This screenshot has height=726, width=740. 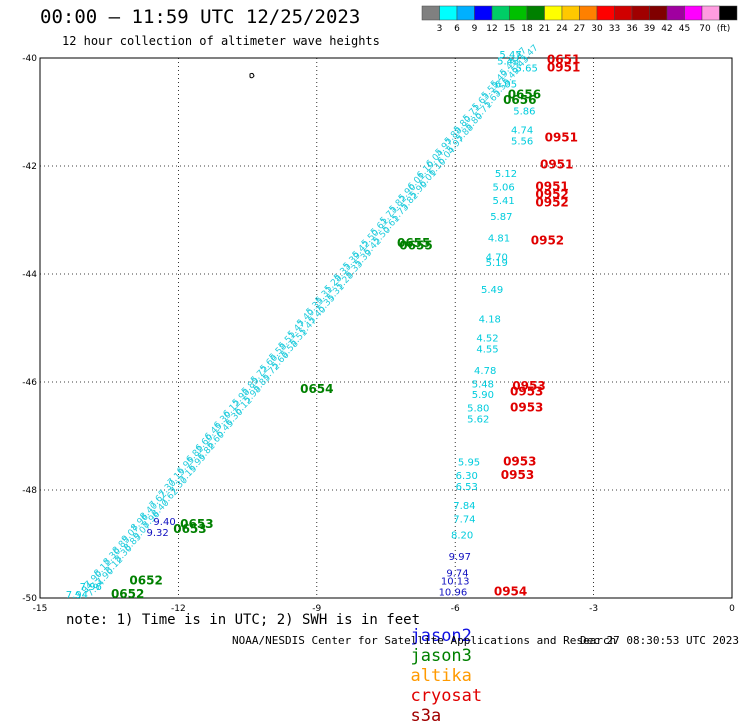 What do you see at coordinates (506, 85) in the screenshot?
I see `swh-value-label: 6.05` at bounding box center [506, 85].